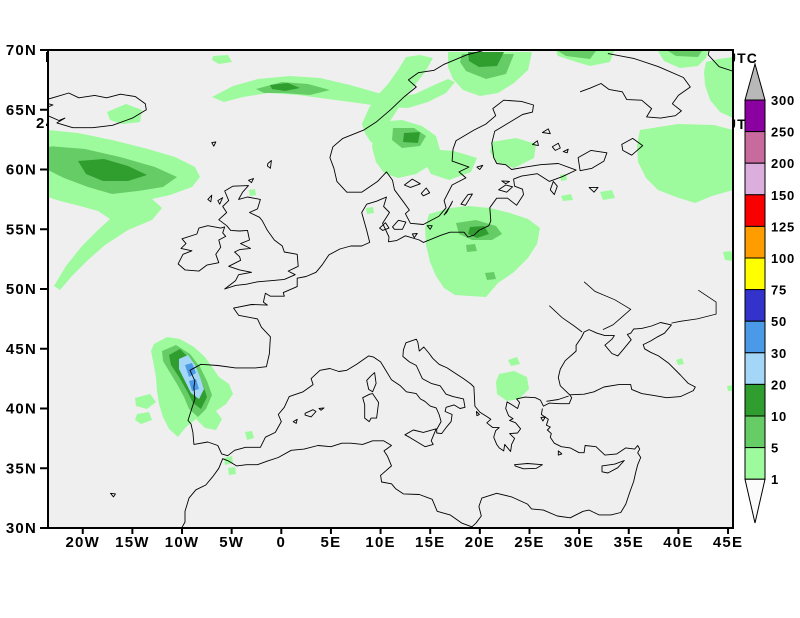 The width and height of the screenshot is (800, 618). What do you see at coordinates (282, 542) in the screenshot?
I see `lon-axis-label: 0` at bounding box center [282, 542].